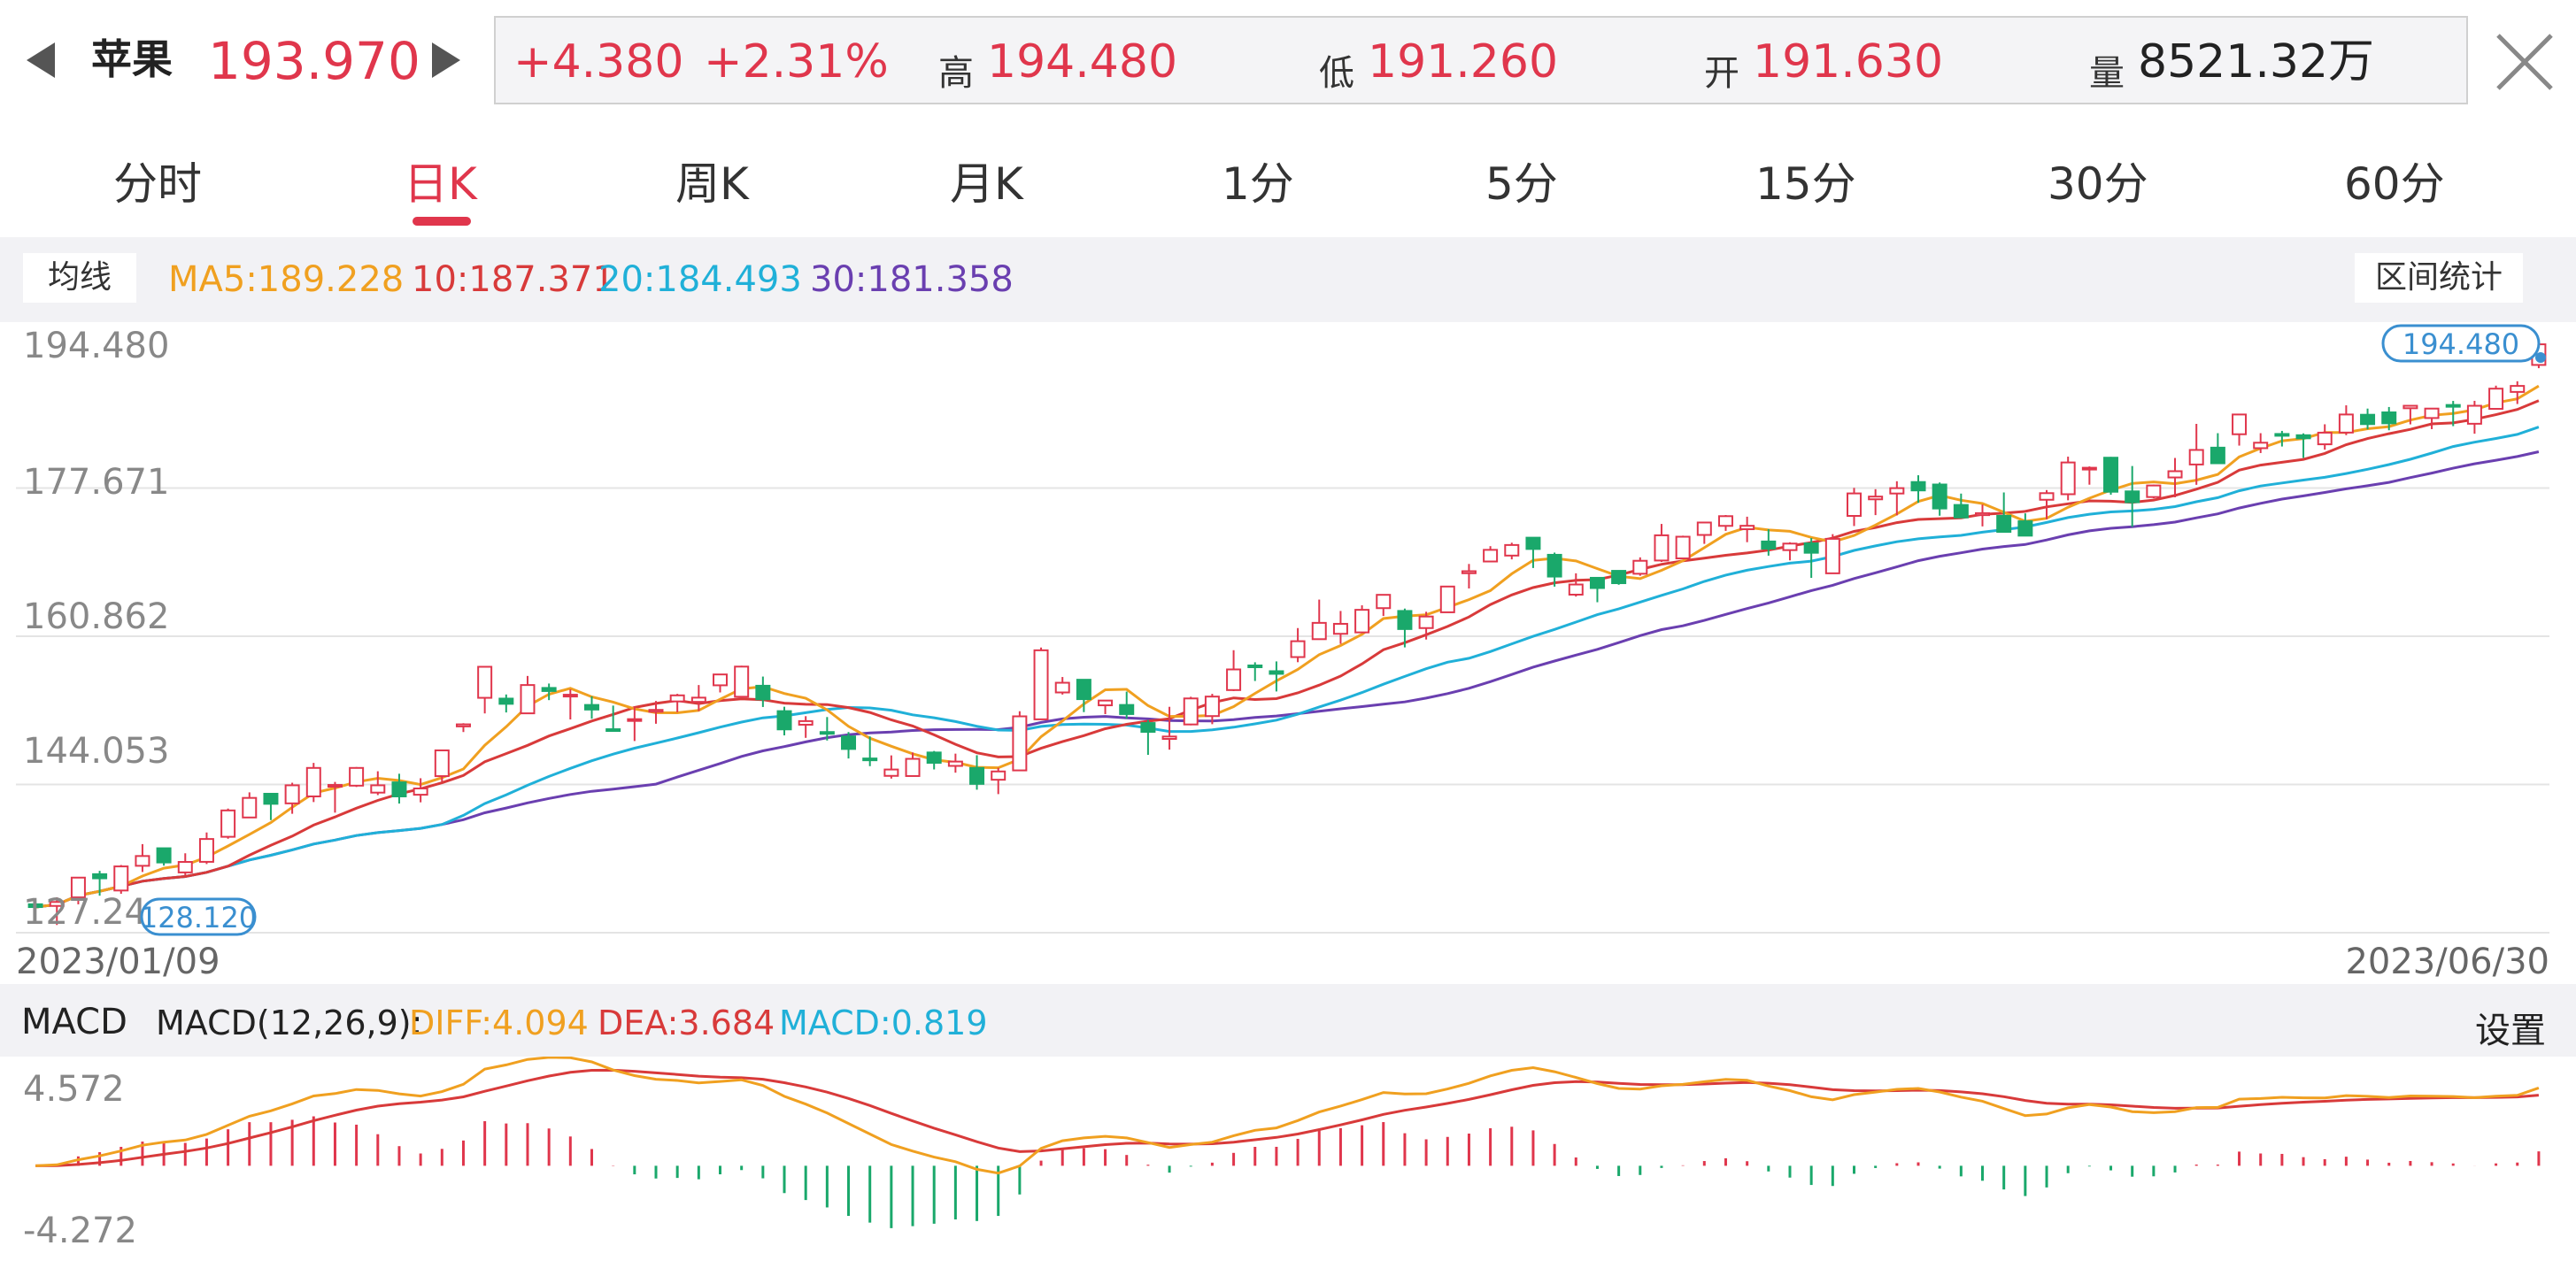 The width and height of the screenshot is (2576, 1261). I want to click on stock-name: 苹果, so click(132, 59).